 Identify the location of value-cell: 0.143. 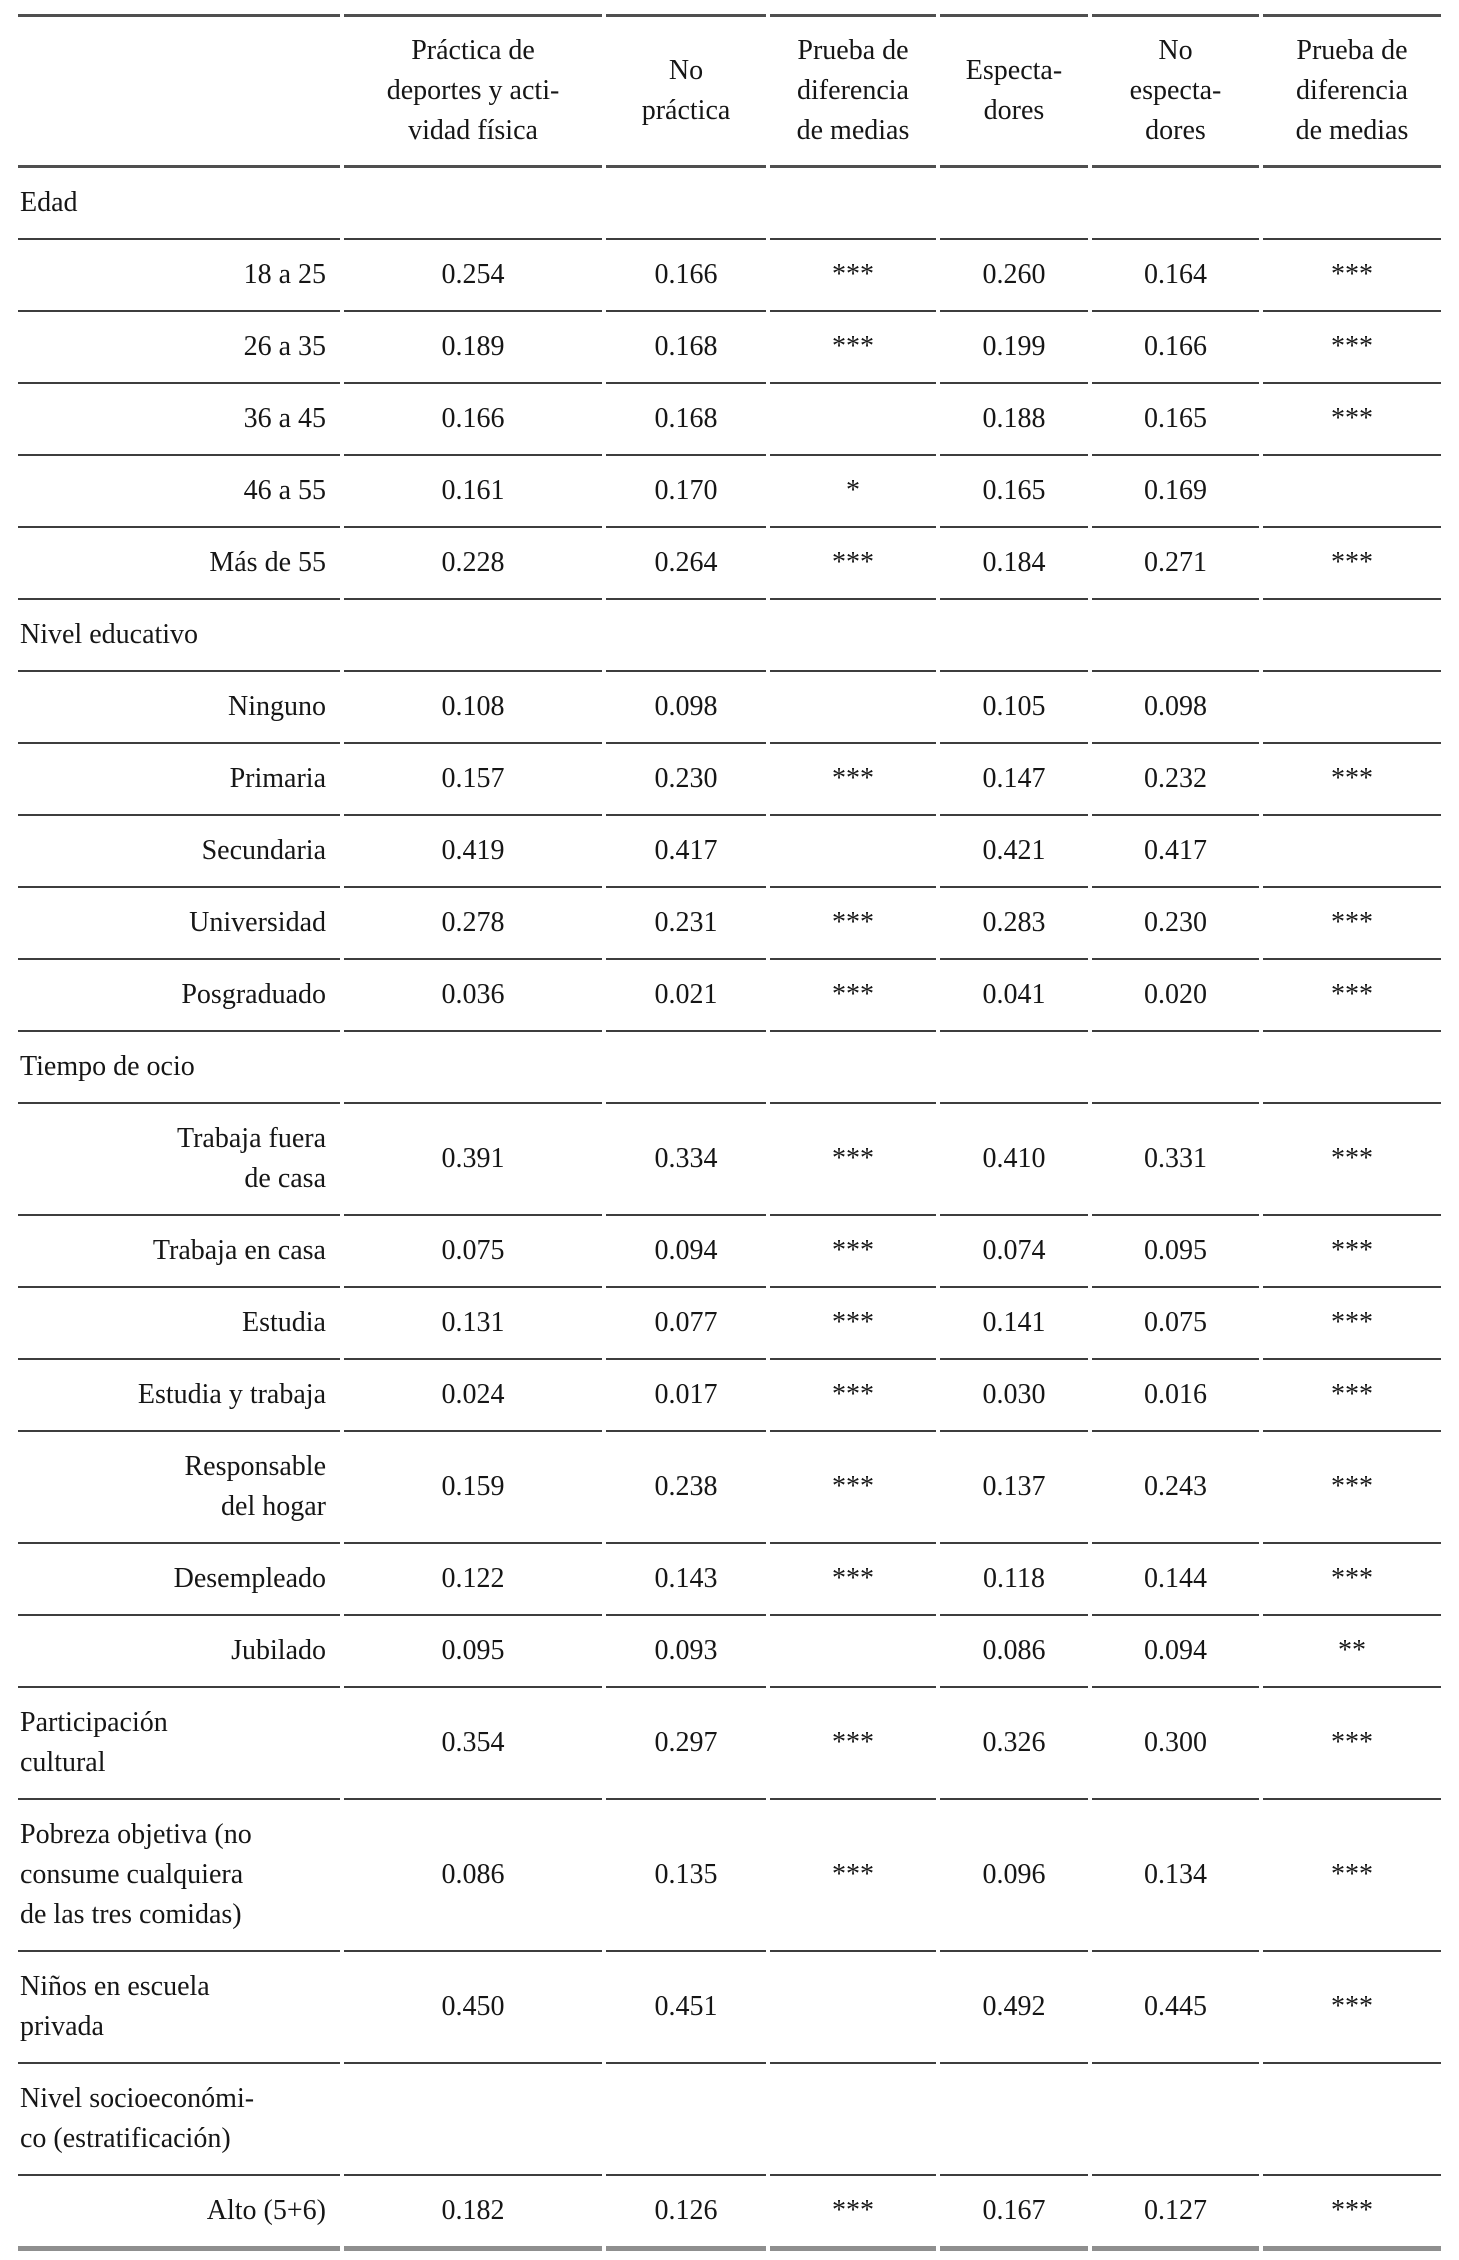
(686, 1580).